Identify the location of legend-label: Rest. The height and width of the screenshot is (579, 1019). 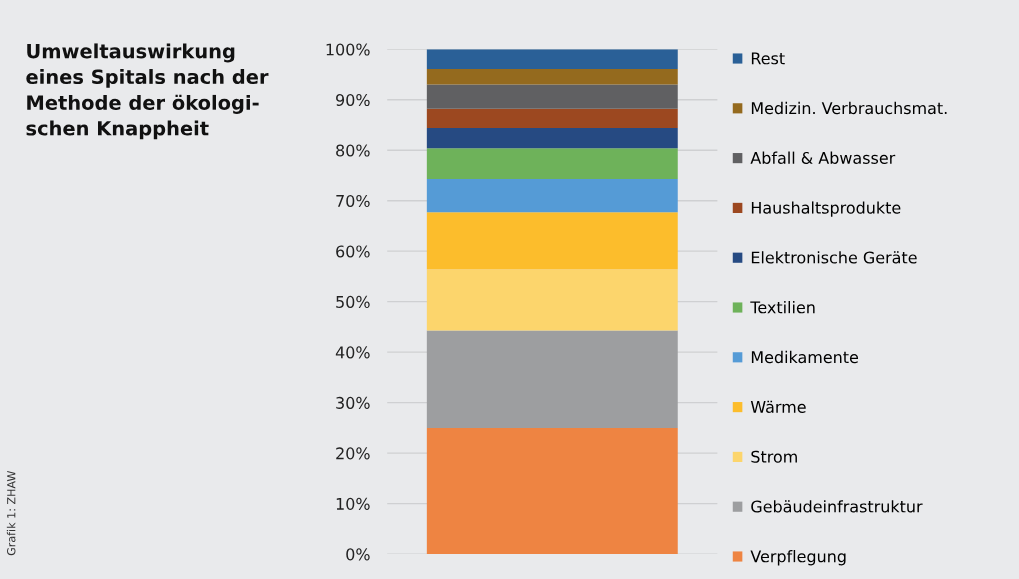
(768, 58).